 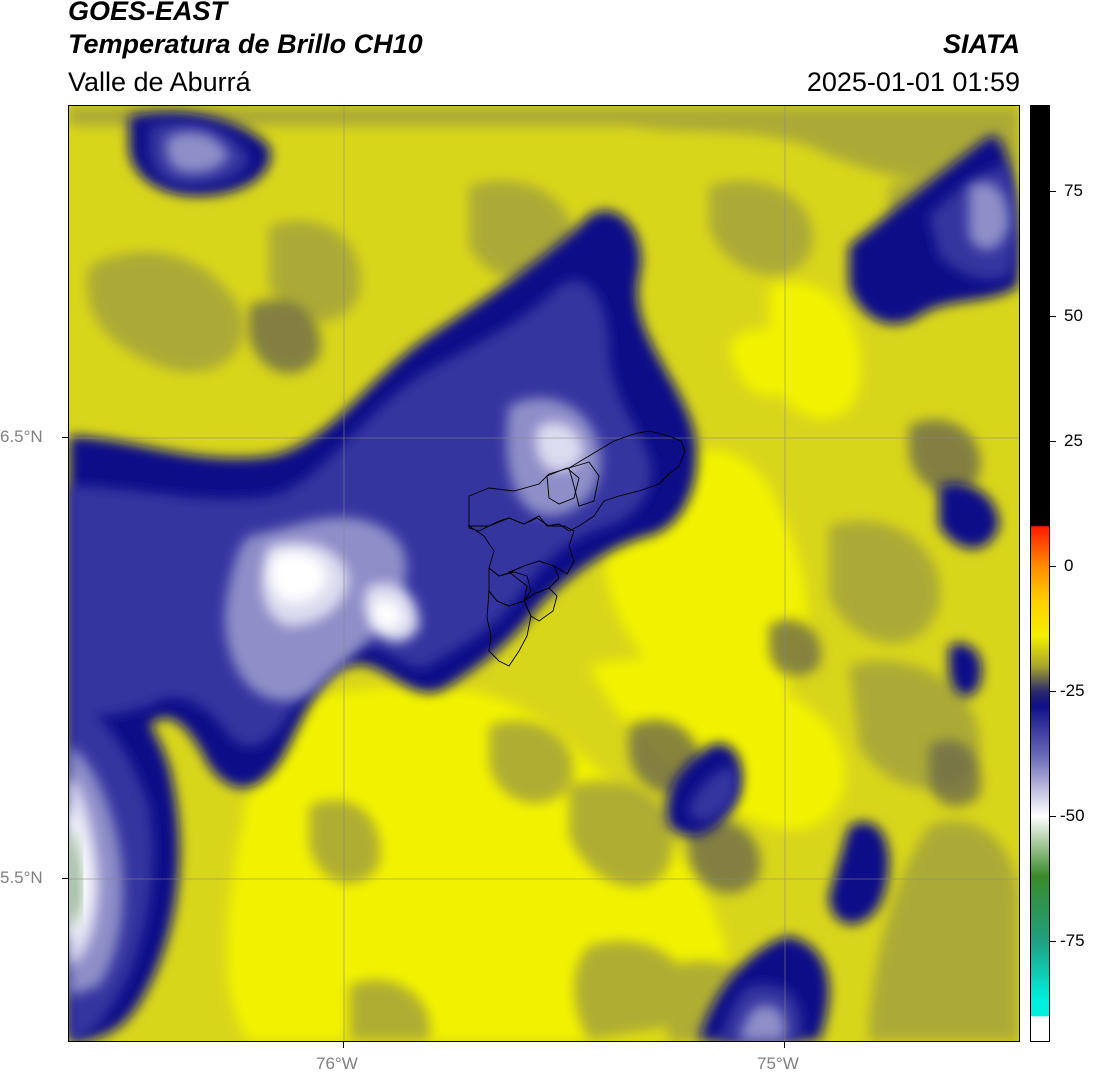 What do you see at coordinates (778, 1063) in the screenshot?
I see `lon-label-75w: 75°W` at bounding box center [778, 1063].